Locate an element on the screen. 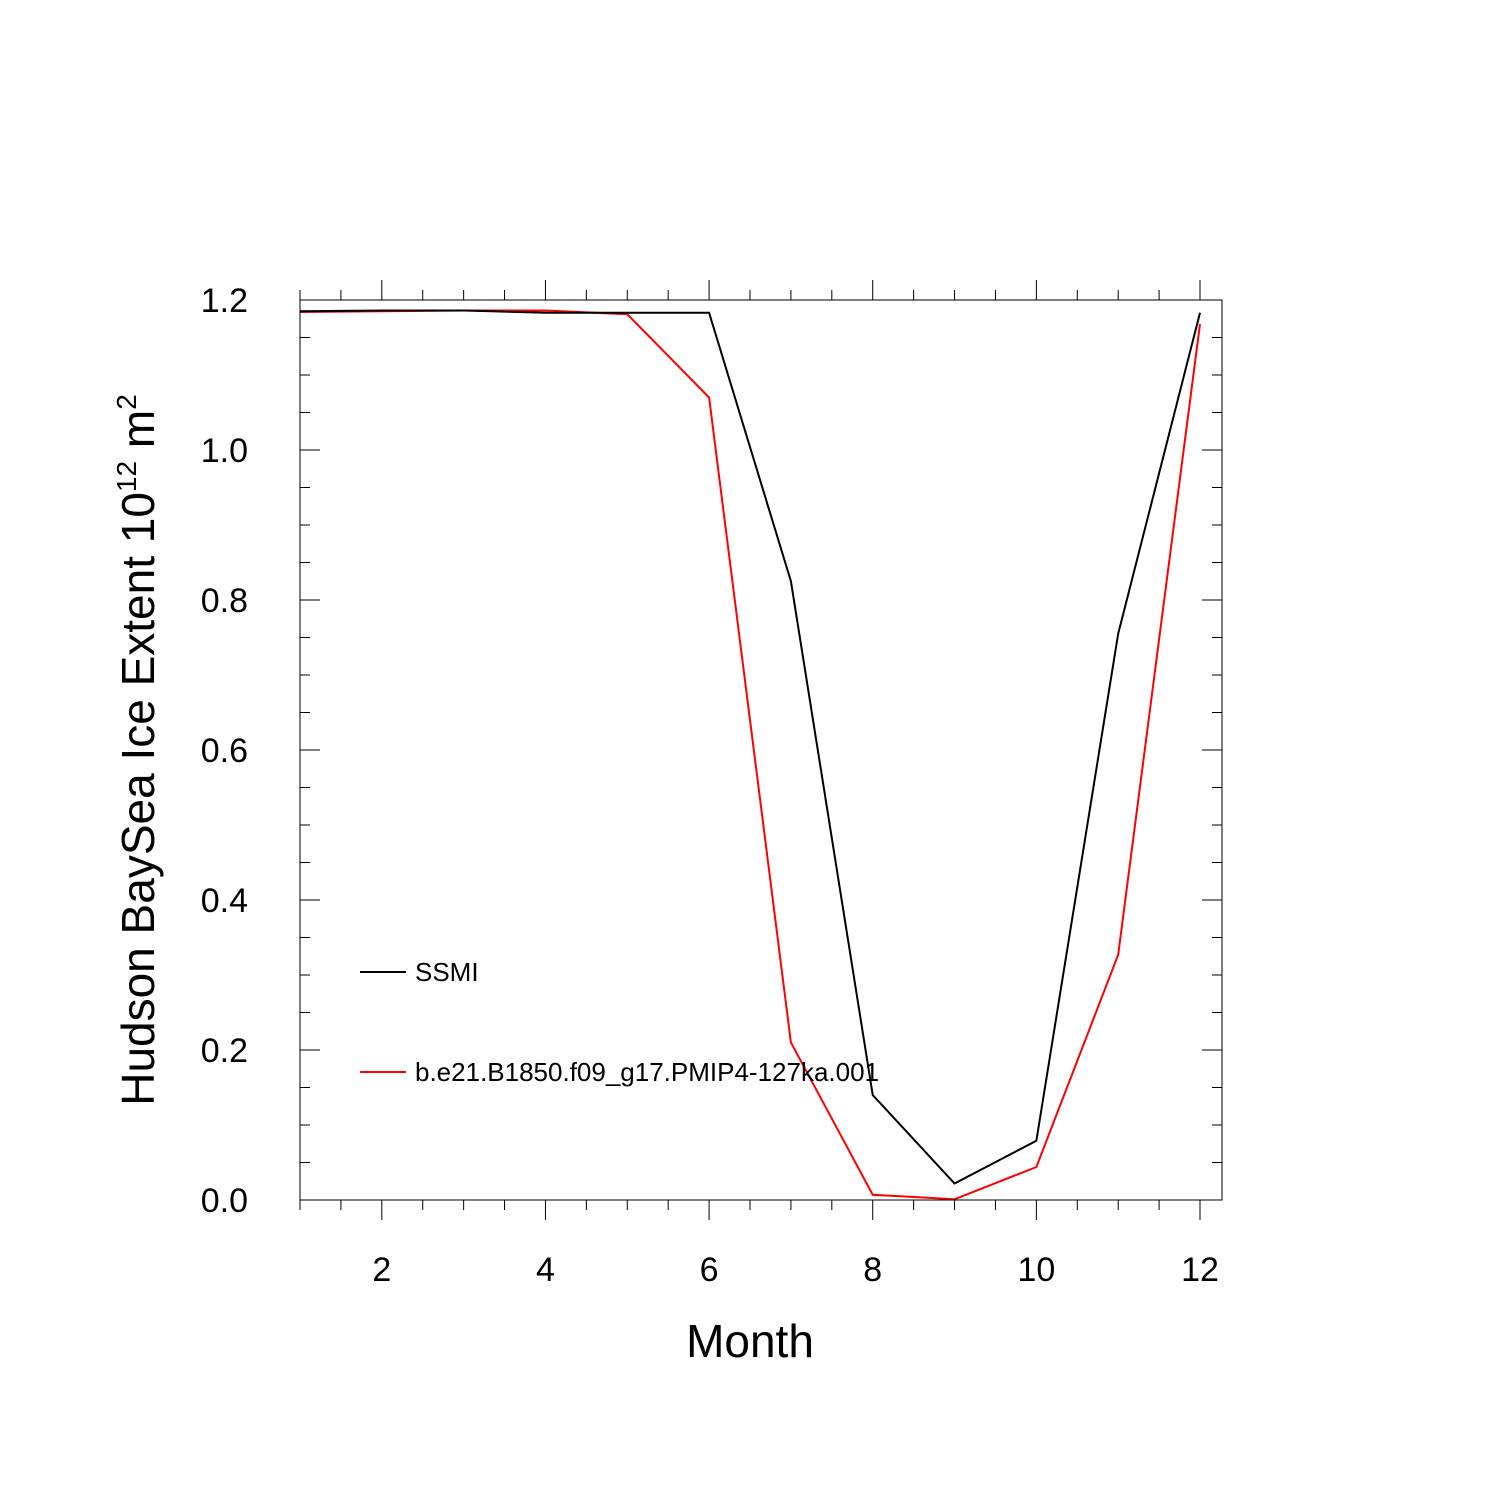 The image size is (1500, 1500). y-tick-label: 1.0 is located at coordinates (224, 451).